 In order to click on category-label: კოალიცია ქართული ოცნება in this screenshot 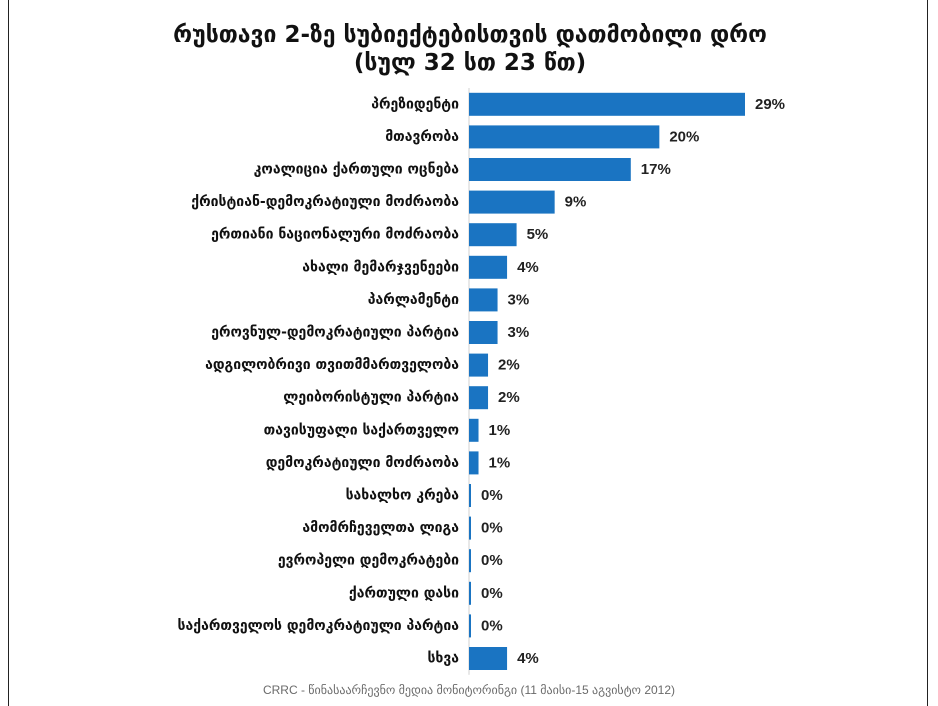, I will do `click(357, 170)`.